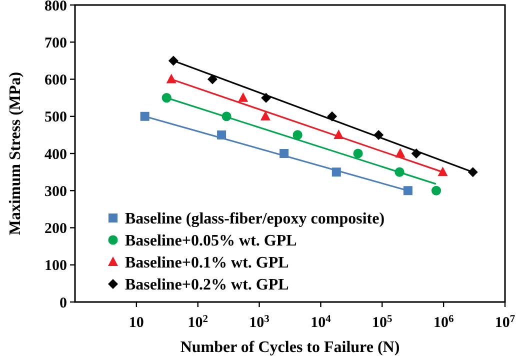 This screenshot has width=520, height=360. Describe the element at coordinates (290, 347) in the screenshot. I see `x-axis-title: Number of Cycles to Failure (N)` at that location.